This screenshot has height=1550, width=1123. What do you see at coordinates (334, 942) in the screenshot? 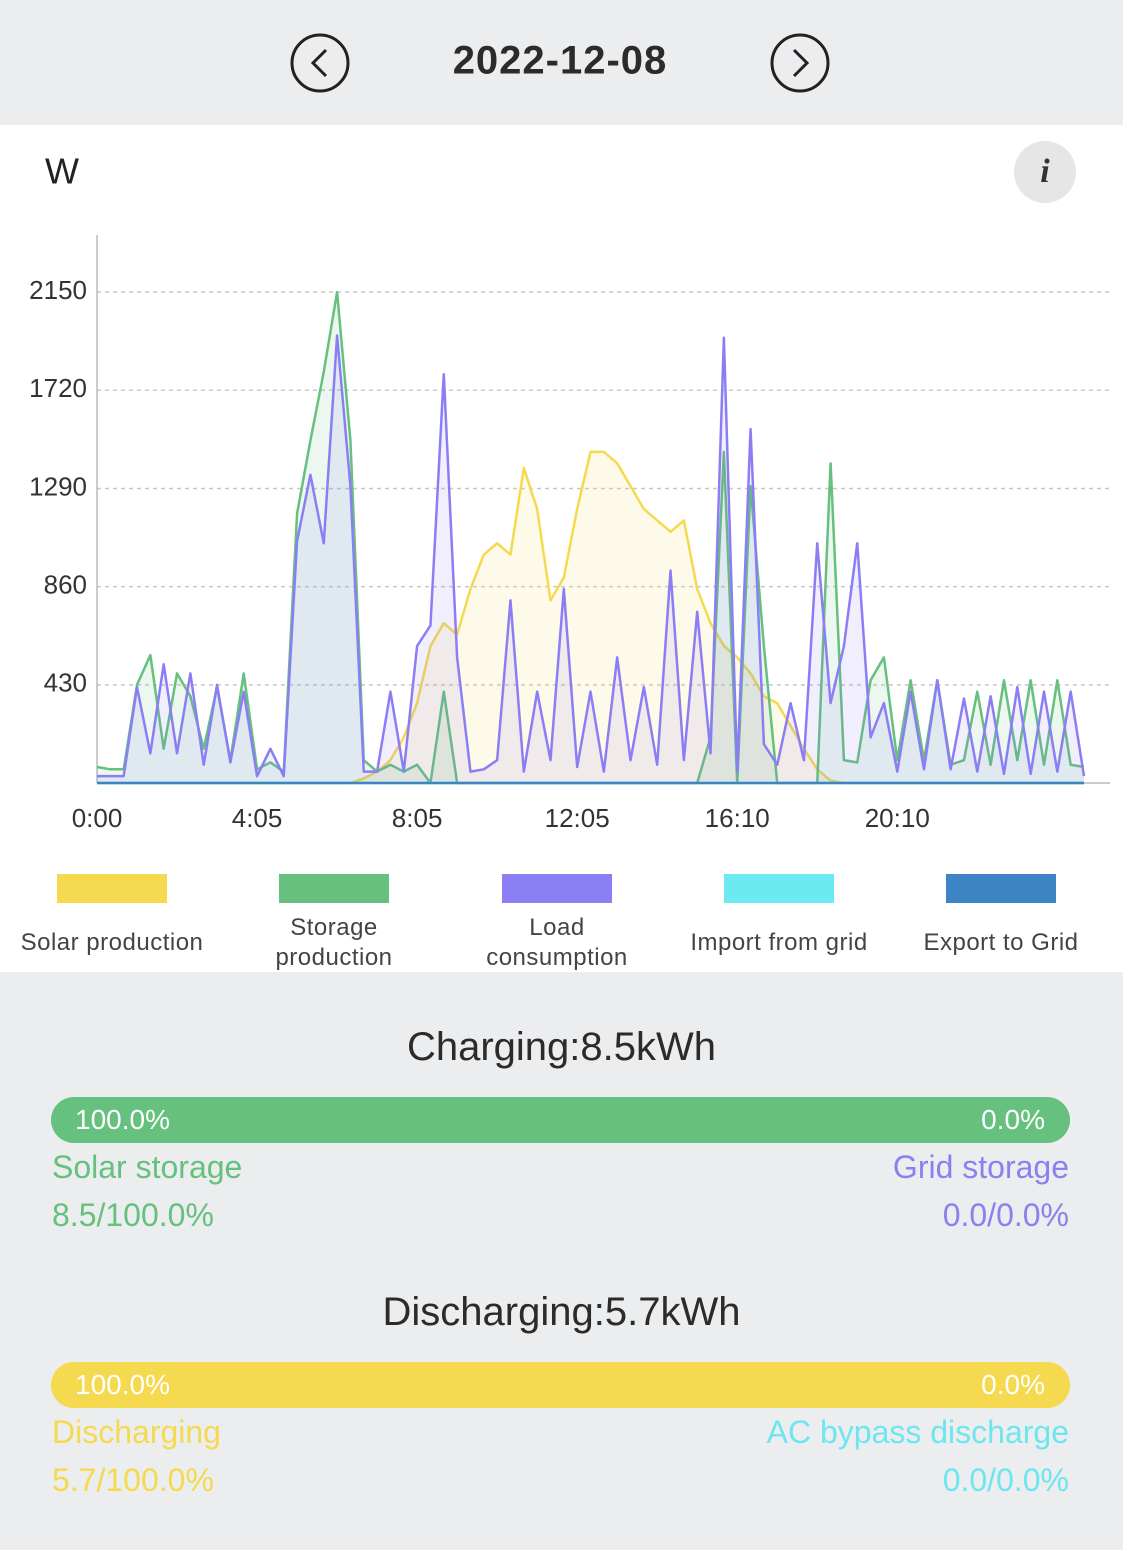
I see `legend-label: Storage production` at bounding box center [334, 942].